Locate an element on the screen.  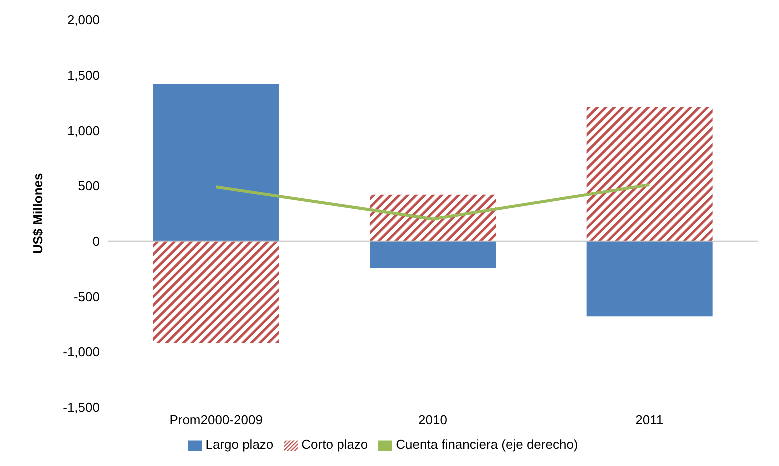
legend-label: Corto plazo is located at coordinates (335, 444).